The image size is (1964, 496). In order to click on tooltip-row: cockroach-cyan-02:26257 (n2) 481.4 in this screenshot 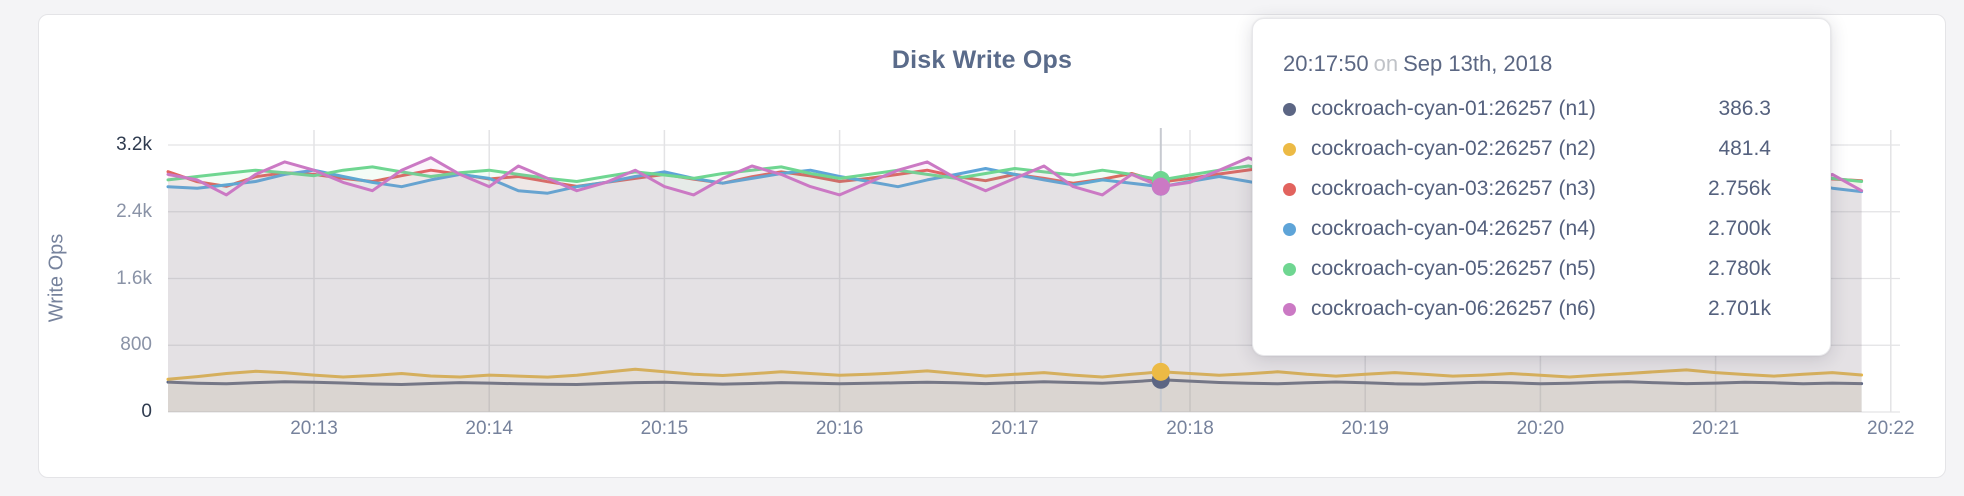, I will do `click(1527, 149)`.